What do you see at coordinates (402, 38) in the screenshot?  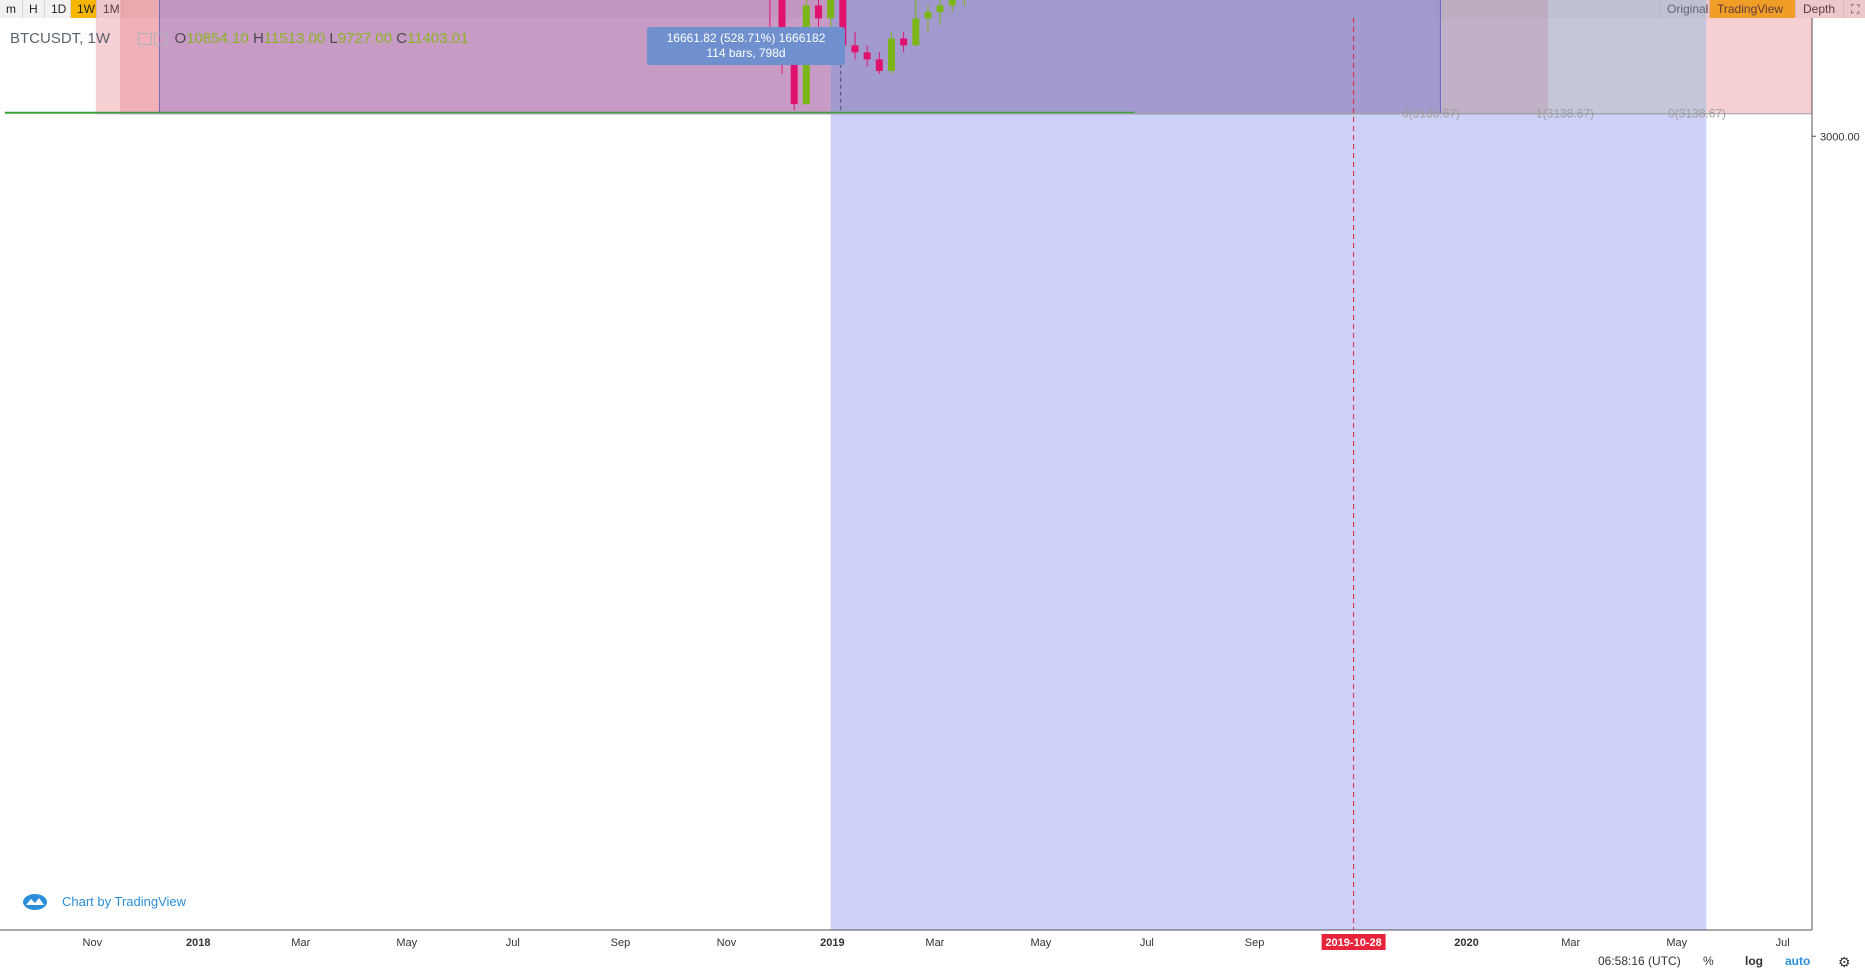 I see `close-label: C` at bounding box center [402, 38].